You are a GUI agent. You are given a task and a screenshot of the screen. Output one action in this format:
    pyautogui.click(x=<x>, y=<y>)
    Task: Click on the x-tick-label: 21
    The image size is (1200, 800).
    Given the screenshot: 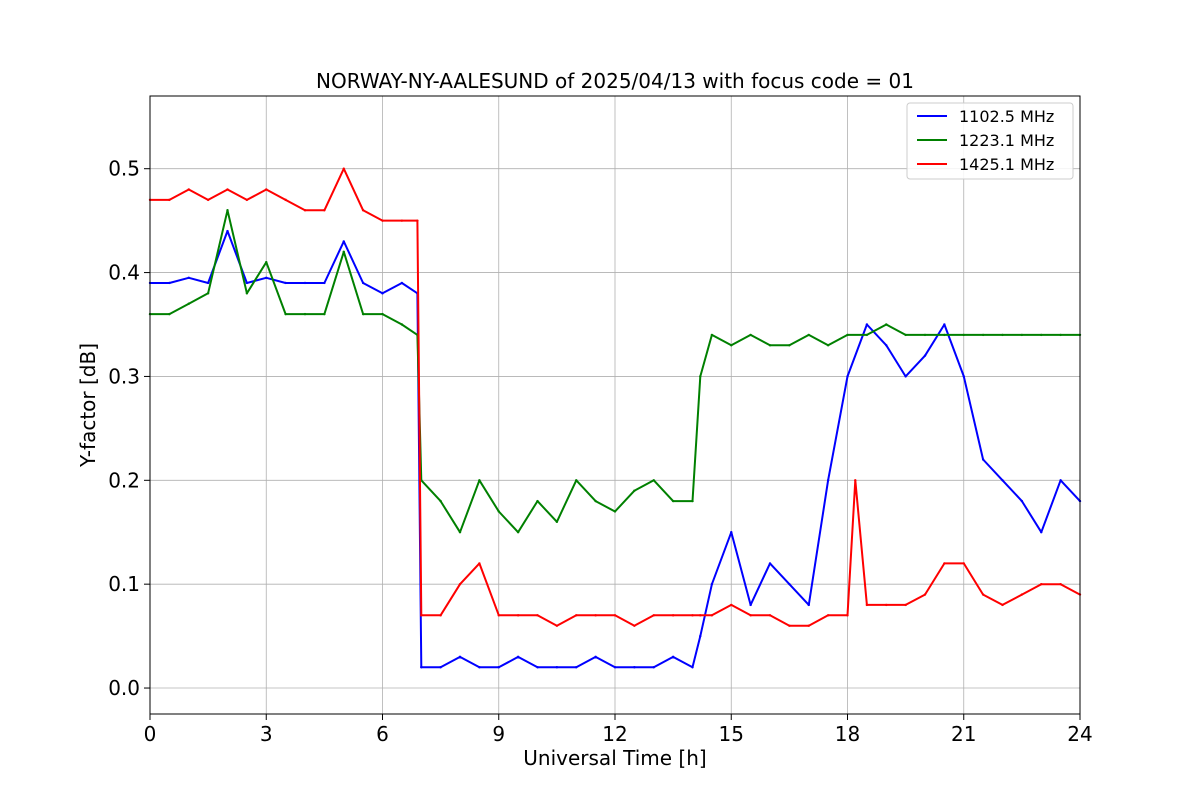 What is the action you would take?
    pyautogui.click(x=963, y=734)
    